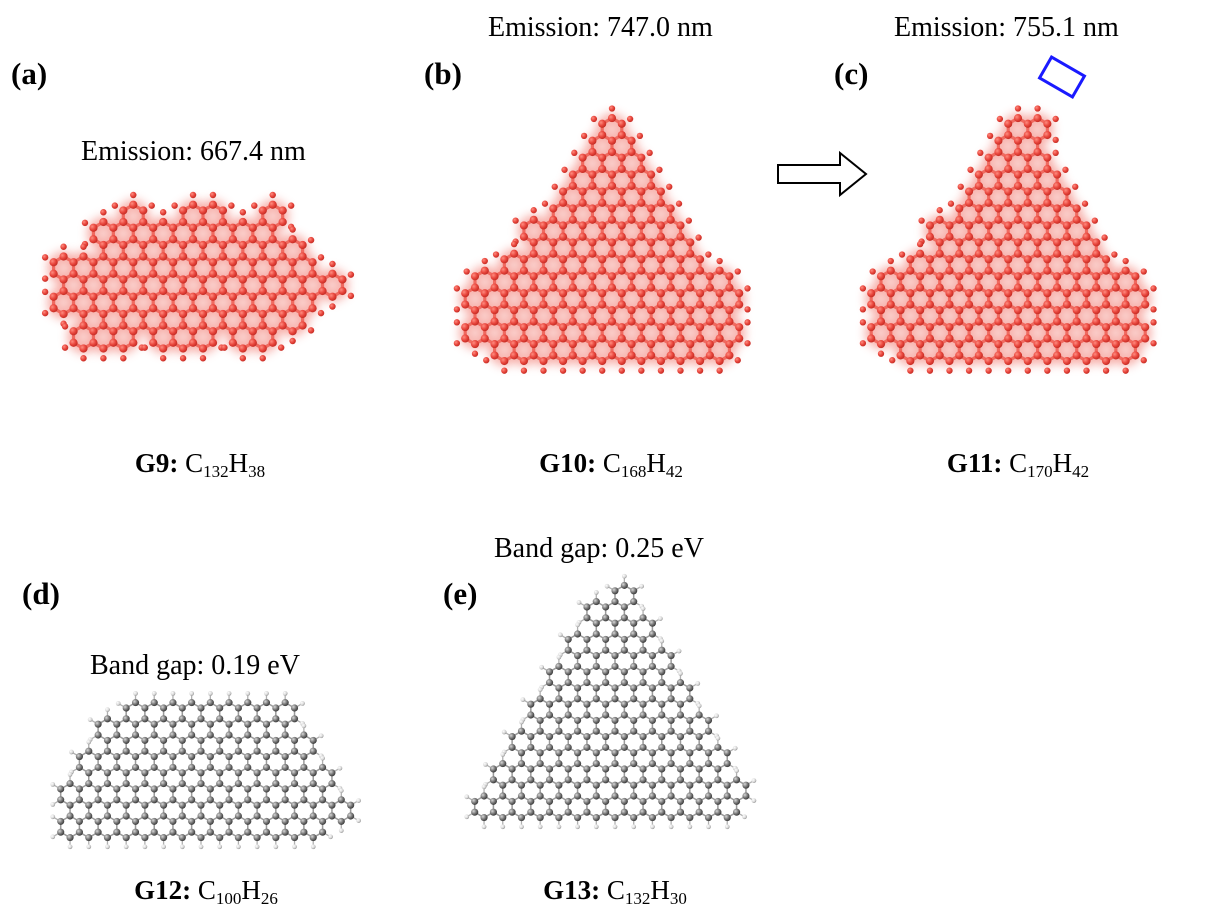 Image resolution: width=1206 pixels, height=913 pixels. Describe the element at coordinates (1008, 239) in the screenshot. I see `molecule-g11` at that location.